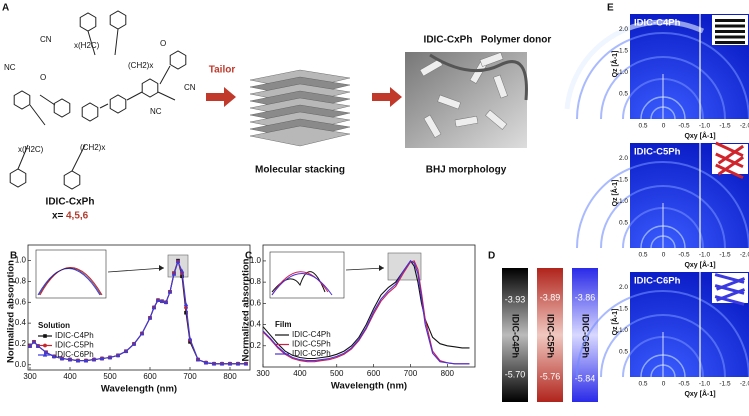 This screenshot has height=416, width=749. I want to click on structure-label: (CH2)x, so click(140, 65).